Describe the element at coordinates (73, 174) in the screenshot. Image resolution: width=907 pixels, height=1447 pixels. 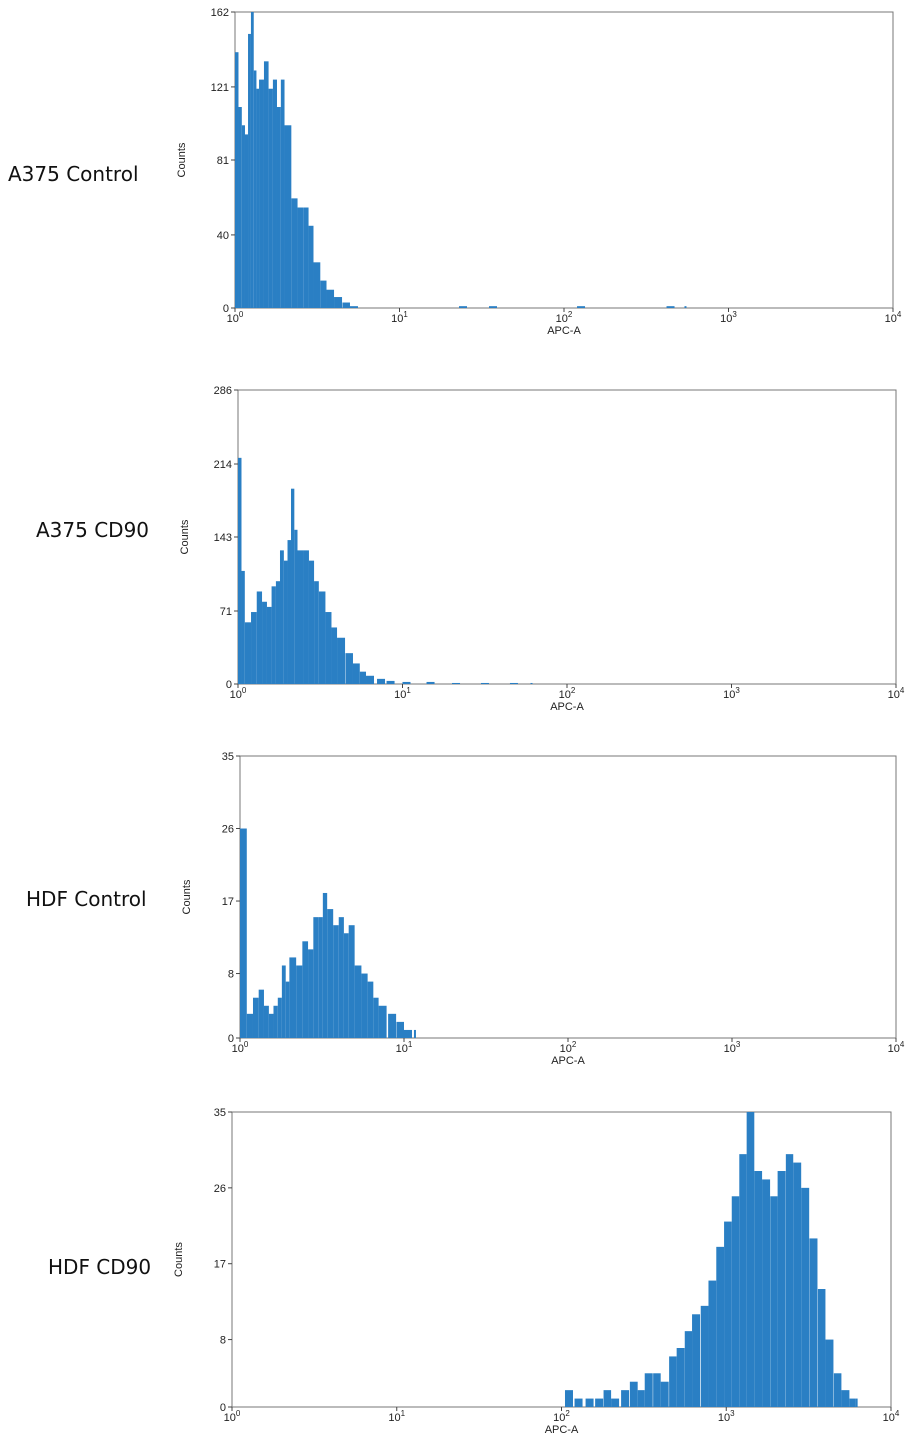
I see `row-label-a375-control: A375 Control` at that location.